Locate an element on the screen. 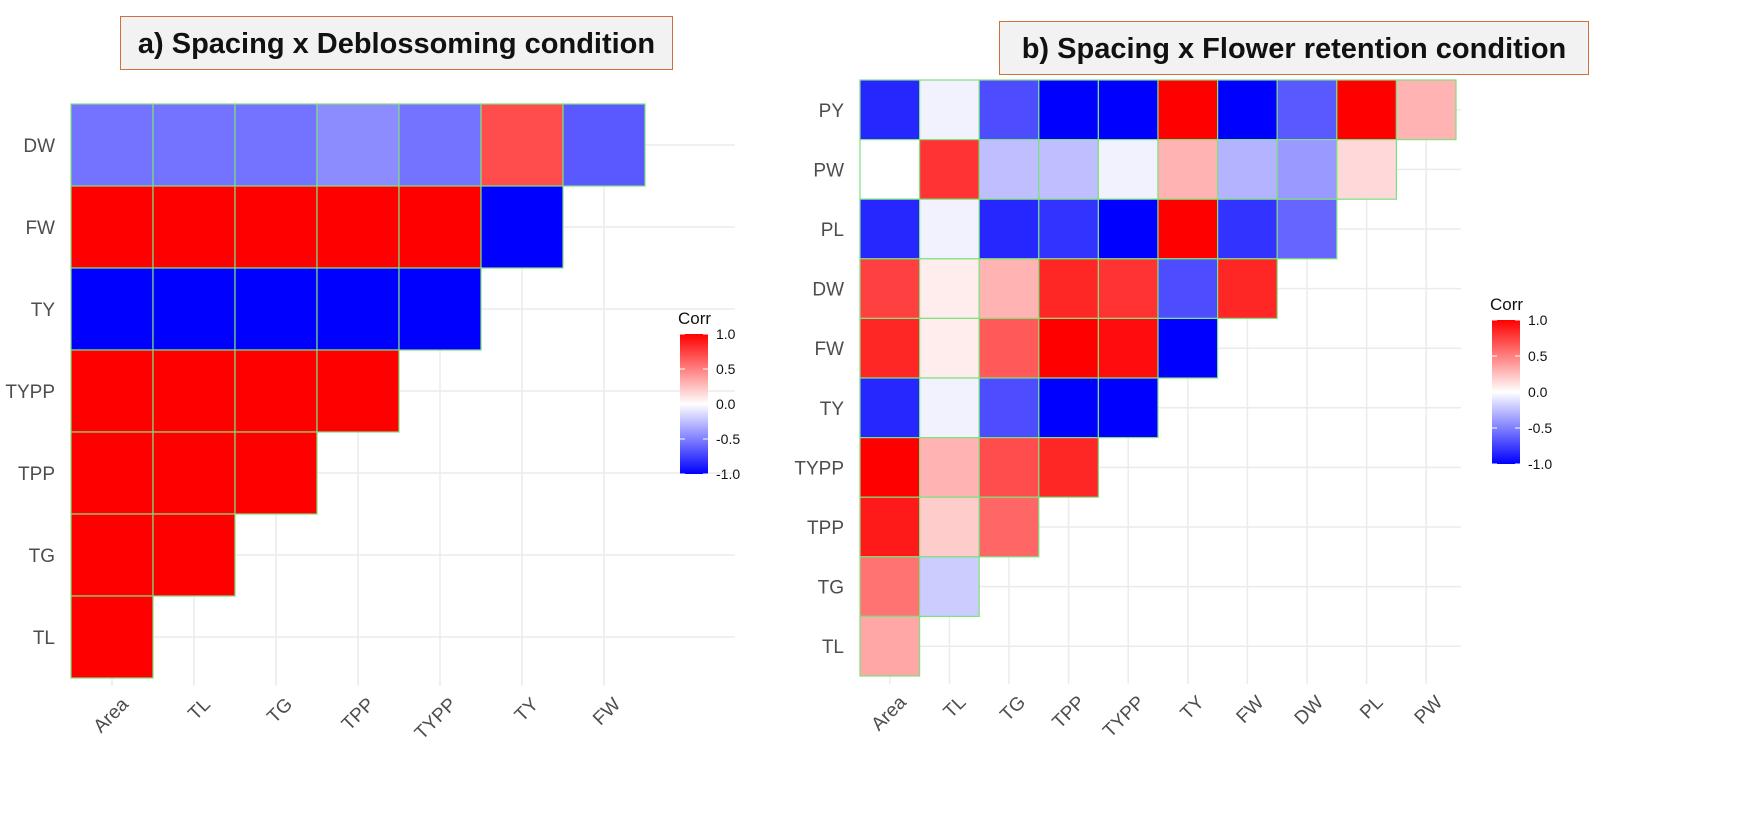 The width and height of the screenshot is (1738, 824). y-tick-label: PL is located at coordinates (832, 230).